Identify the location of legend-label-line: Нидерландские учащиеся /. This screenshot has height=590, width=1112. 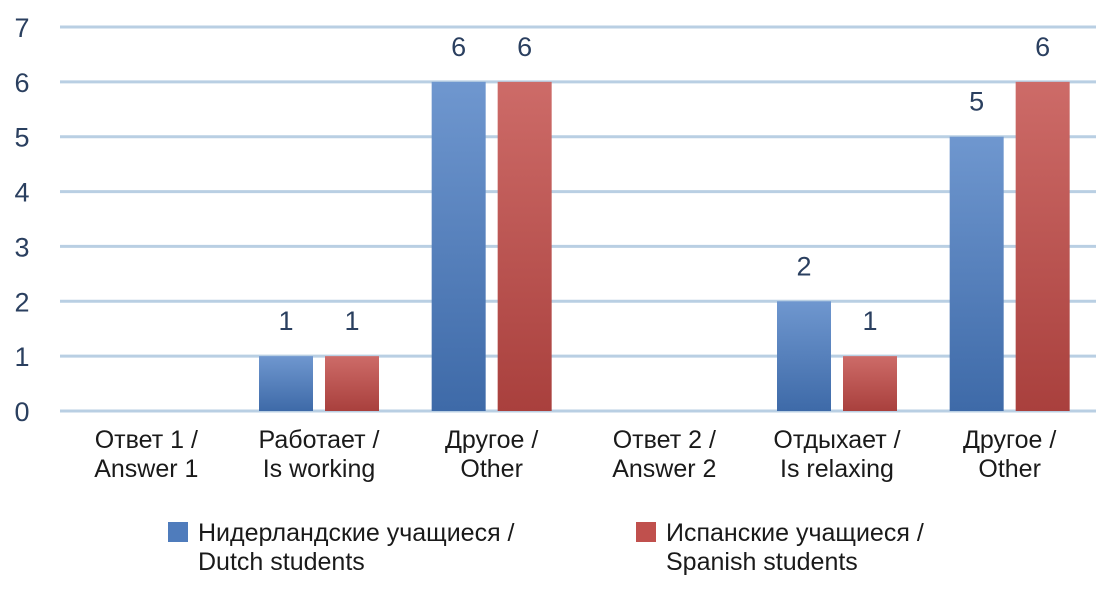
(356, 533).